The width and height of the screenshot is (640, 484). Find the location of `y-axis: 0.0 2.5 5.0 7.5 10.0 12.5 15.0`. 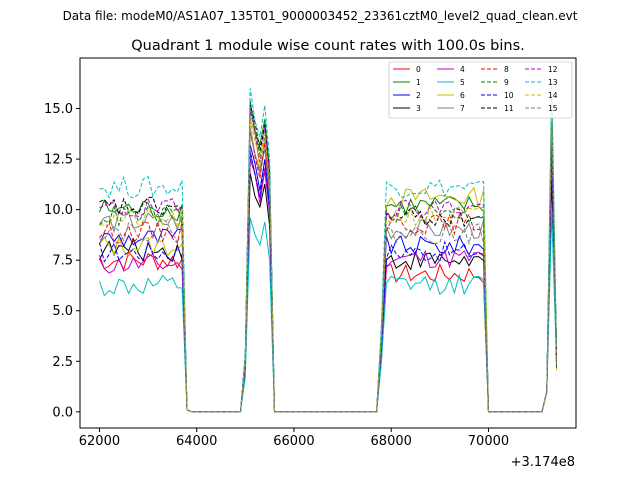

y-axis: 0.0 2.5 5.0 7.5 10.0 12.5 15.0 is located at coordinates (62, 261).